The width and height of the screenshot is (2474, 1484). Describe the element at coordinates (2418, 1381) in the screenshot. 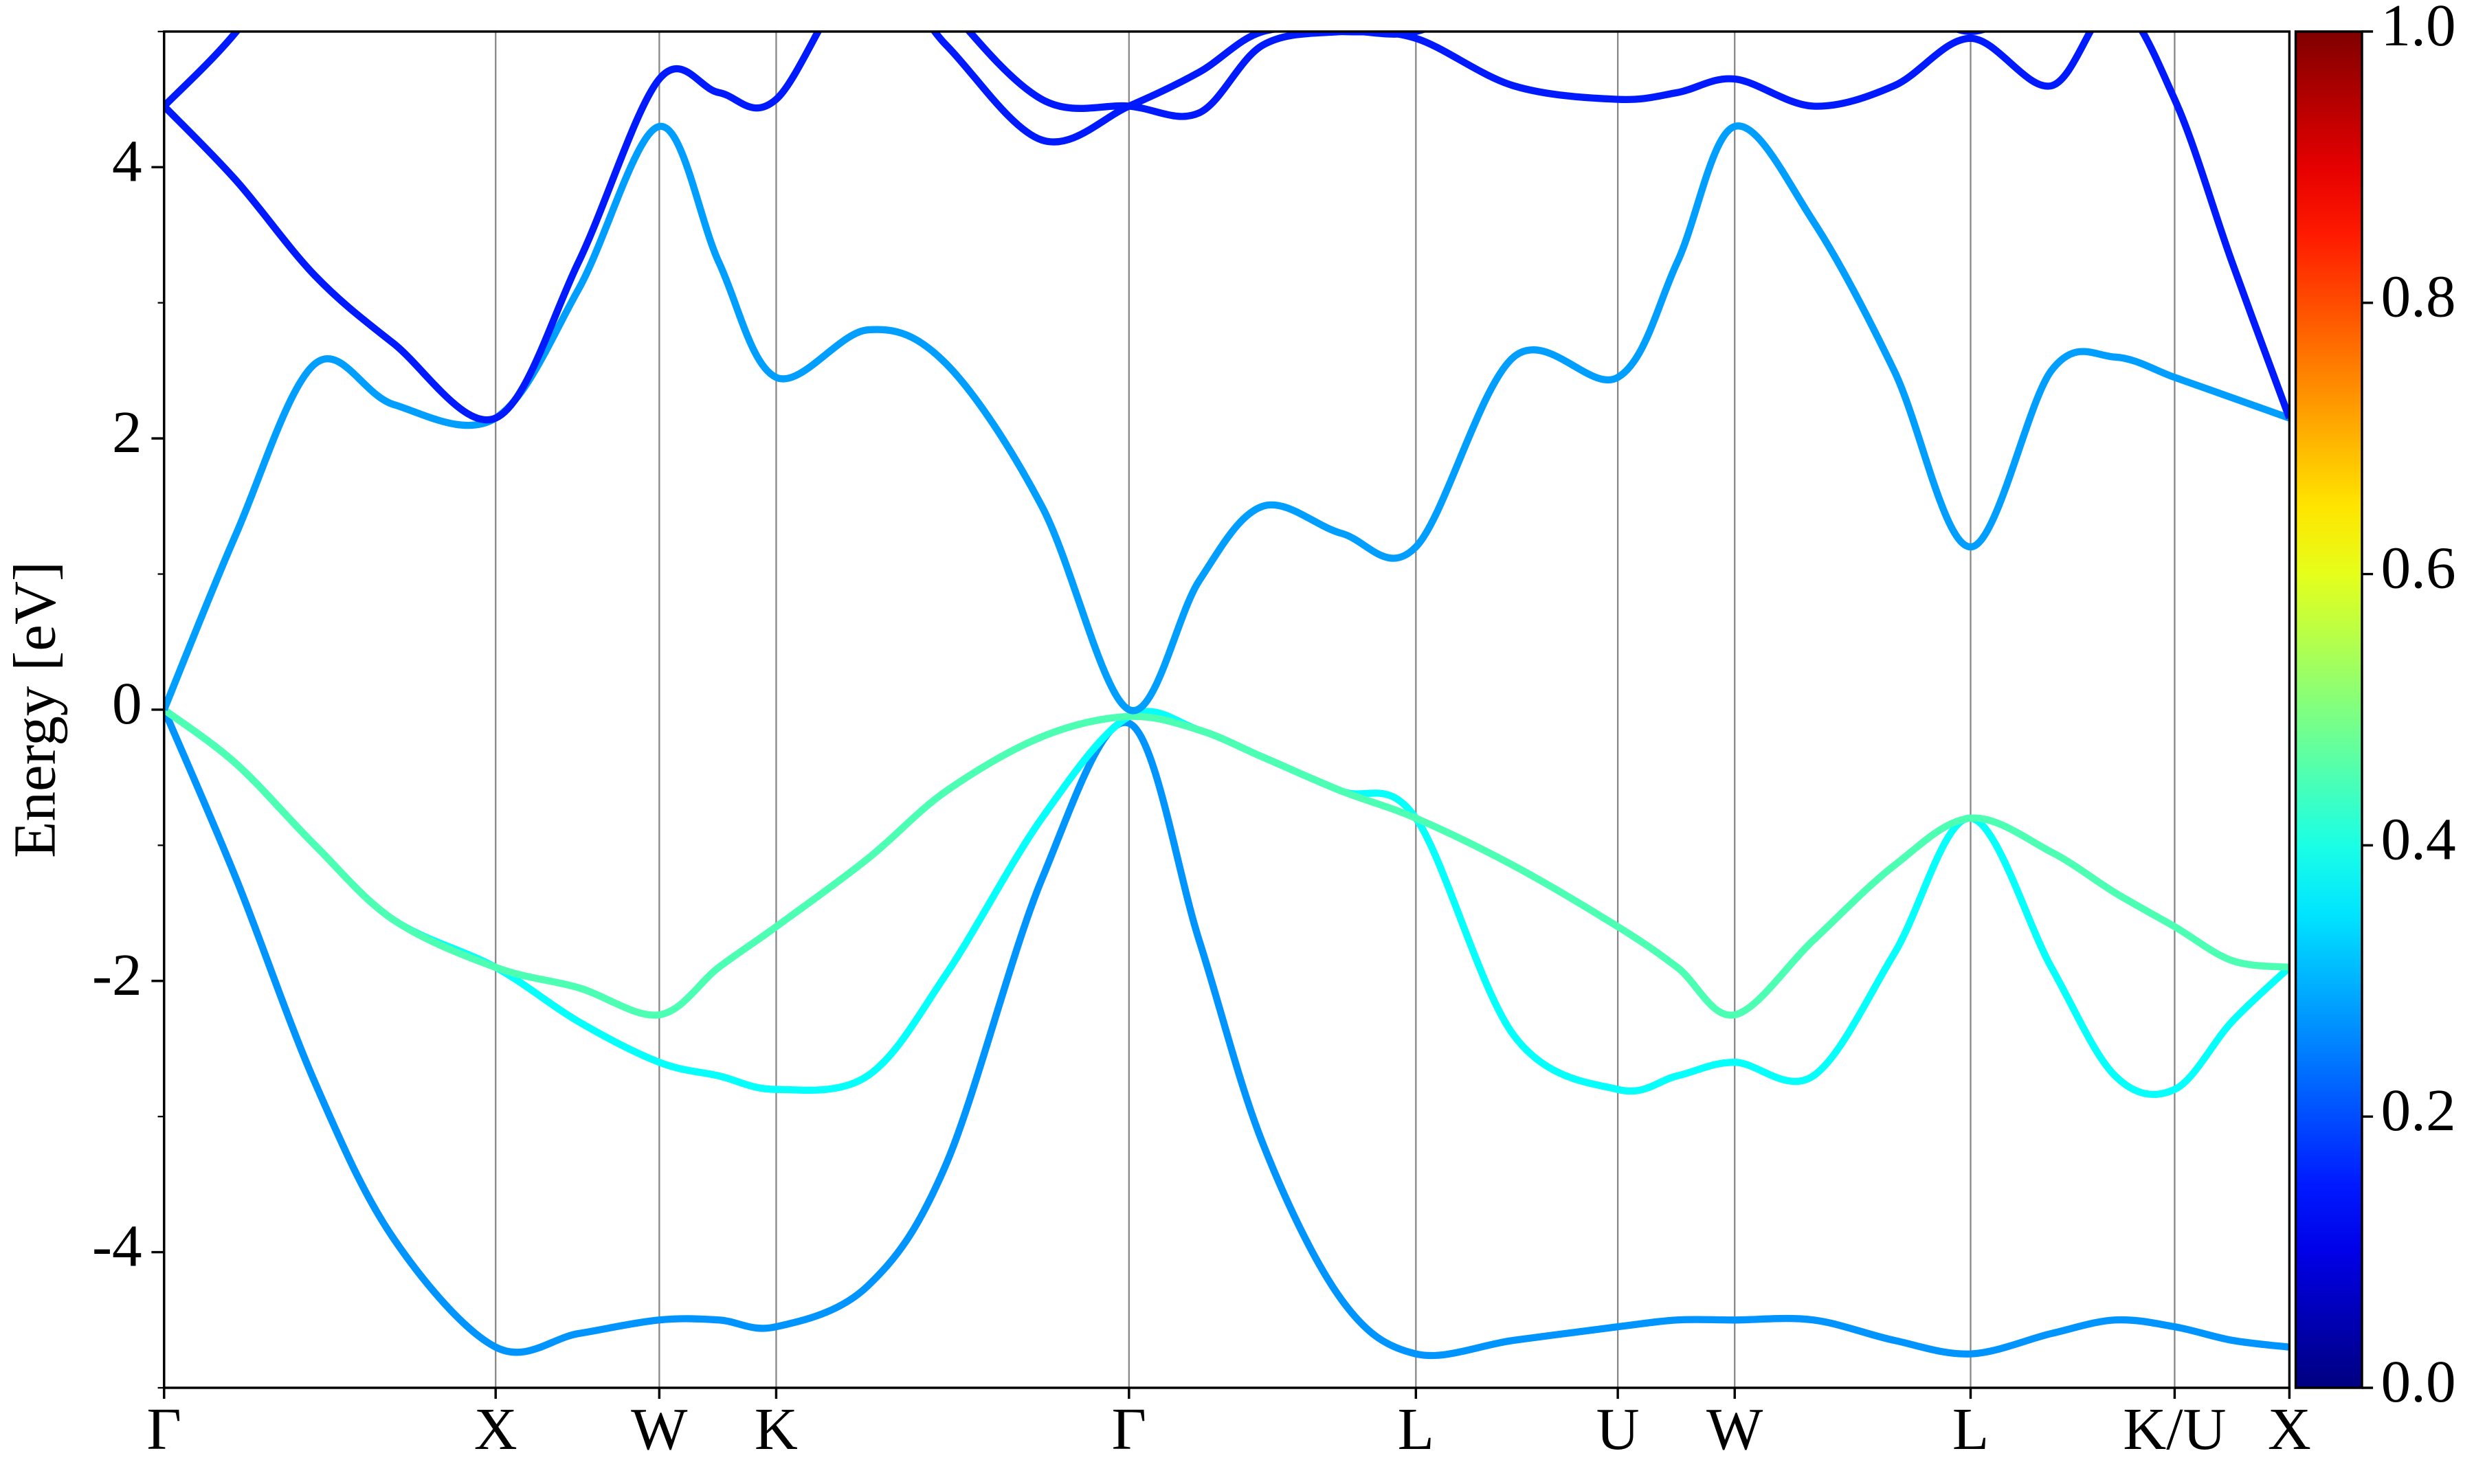

I see `colorbar-tick-label: 0.0` at that location.